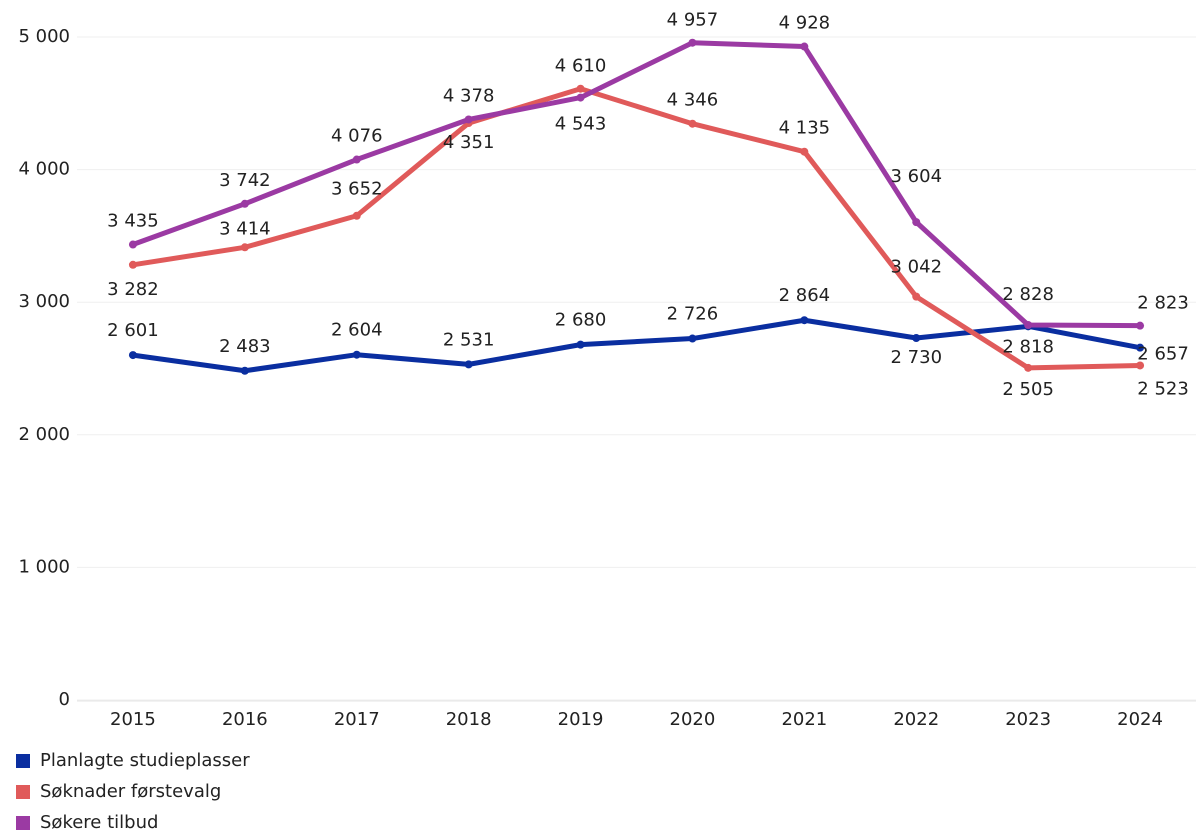  I want to click on data-label: 2 657, so click(1163, 354).